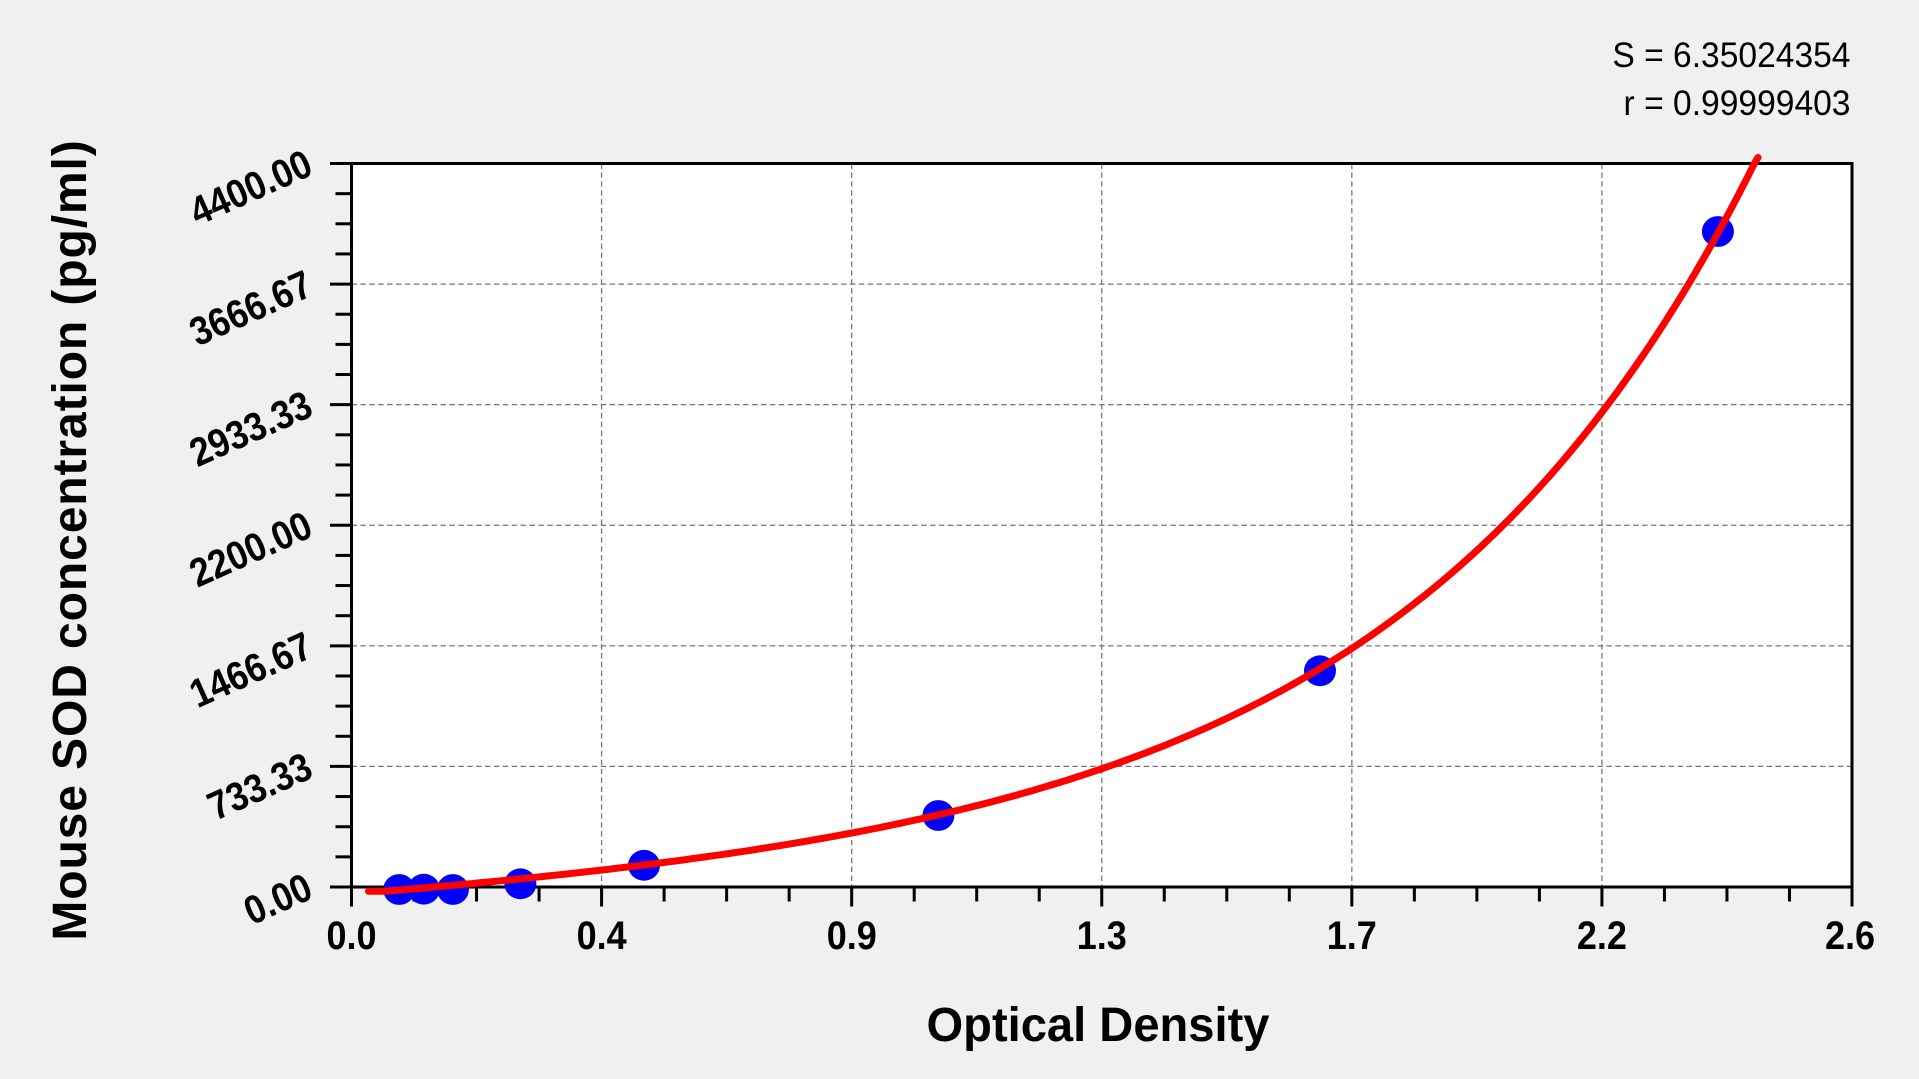  Describe the element at coordinates (1602, 936) in the screenshot. I see `svg-text: 2.2` at that location.